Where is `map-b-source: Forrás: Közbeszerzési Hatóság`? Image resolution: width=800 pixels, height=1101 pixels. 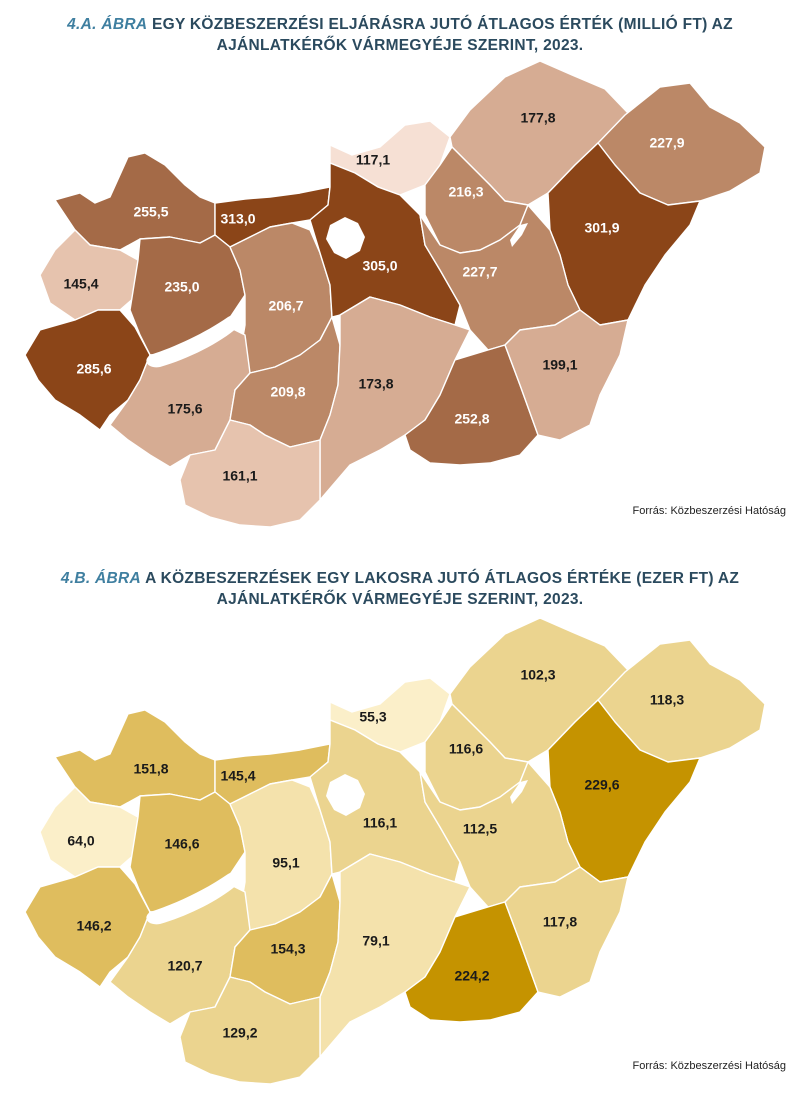 map-b-source: Forrás: Közbeszerzési Hatóság is located at coordinates (709, 1066).